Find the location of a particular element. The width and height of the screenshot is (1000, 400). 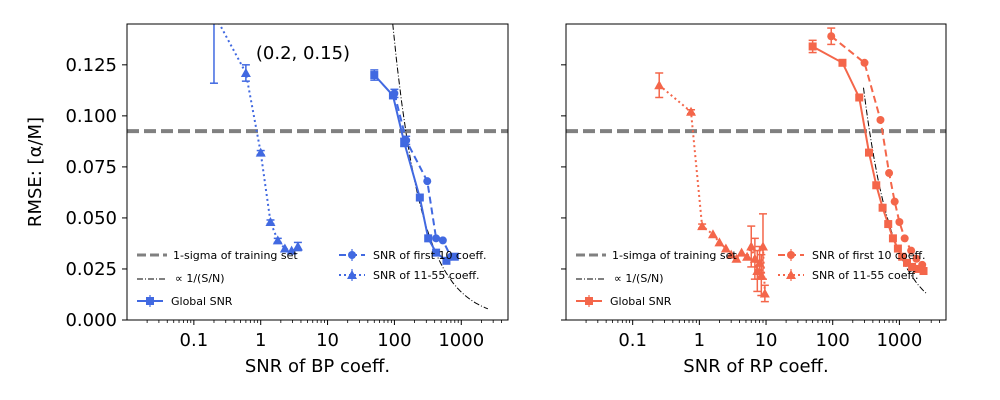

x-axis-label: SNR of RP coeff. is located at coordinates (755, 366).